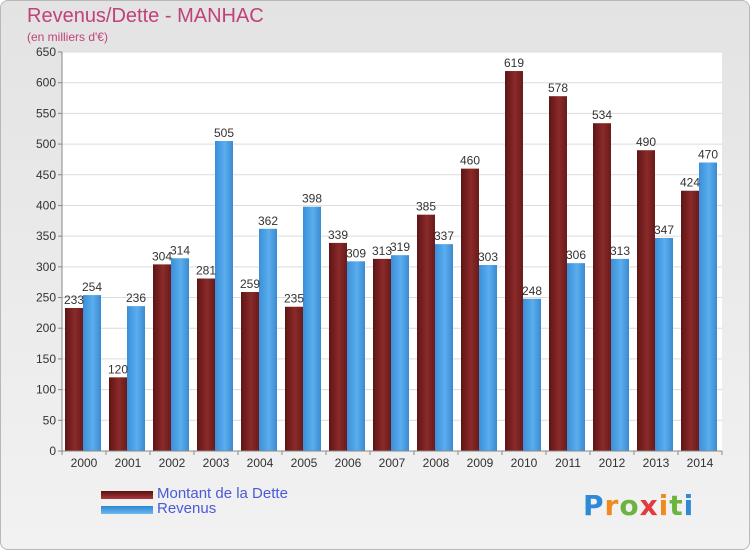 This screenshot has height=550, width=750. What do you see at coordinates (576, 255) in the screenshot?
I see `data-label-revenus-2011: 306` at bounding box center [576, 255].